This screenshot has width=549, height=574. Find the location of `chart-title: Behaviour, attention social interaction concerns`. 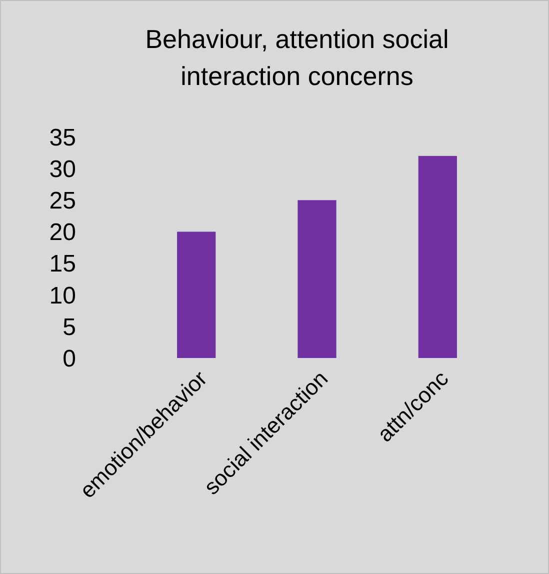

chart-title: Behaviour, attention social interaction concerns is located at coordinates (297, 57).